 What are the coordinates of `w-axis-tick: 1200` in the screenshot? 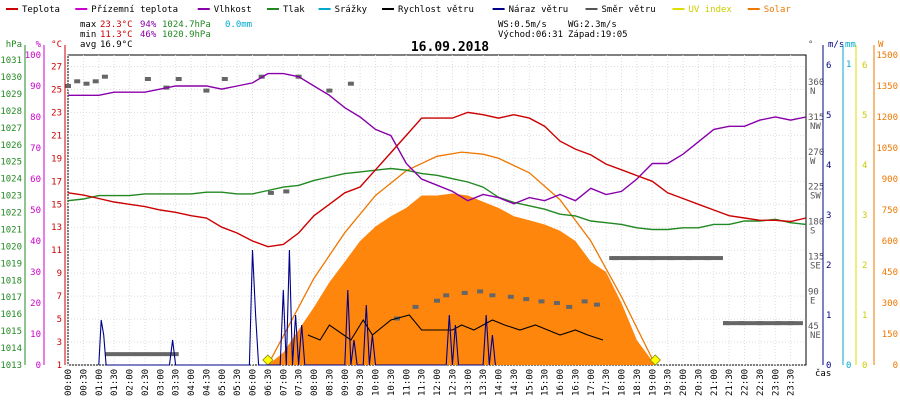 It's located at (887, 118).